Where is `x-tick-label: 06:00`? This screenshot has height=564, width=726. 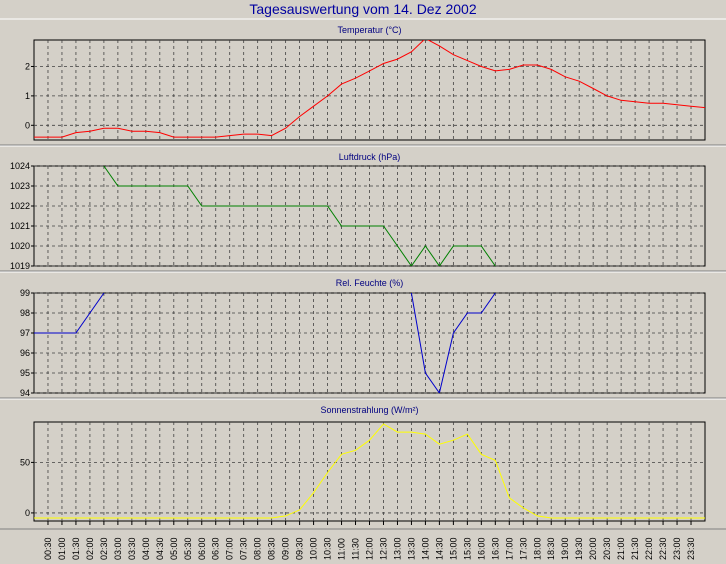 x-tick-label: 06:00 is located at coordinates (202, 548).